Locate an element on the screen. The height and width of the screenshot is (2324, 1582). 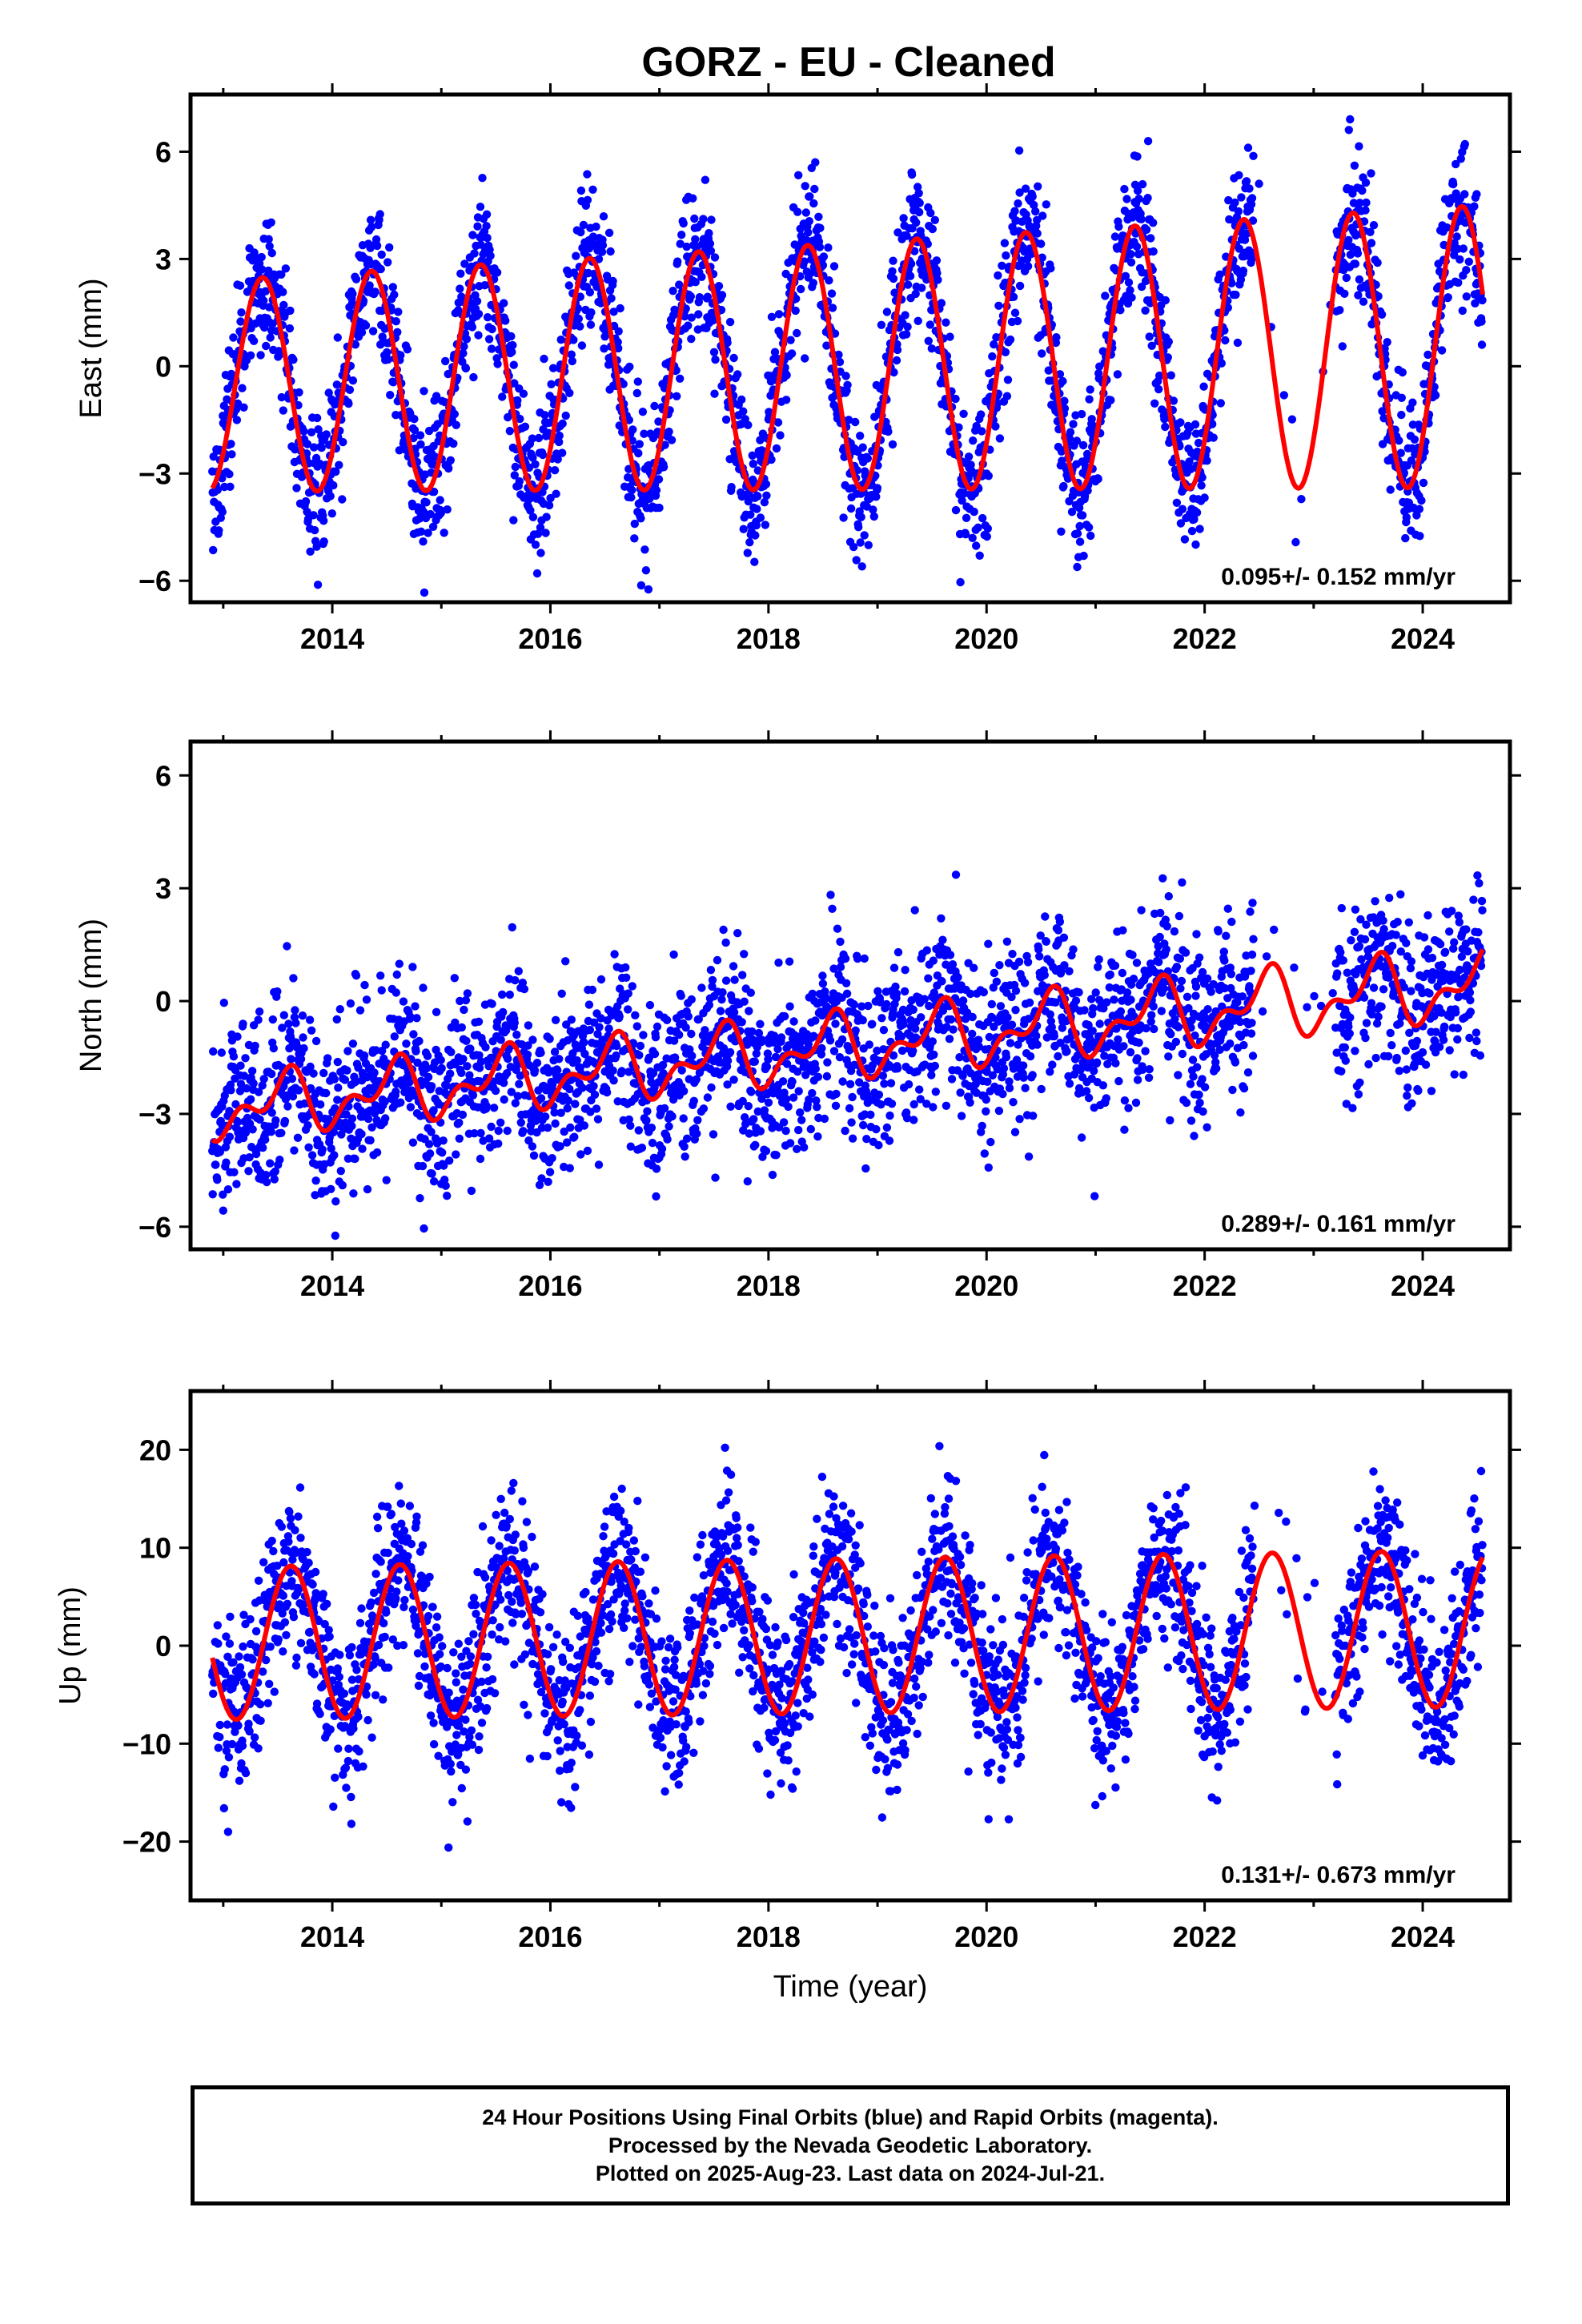
x-tick-label: 2018 is located at coordinates (769, 638).